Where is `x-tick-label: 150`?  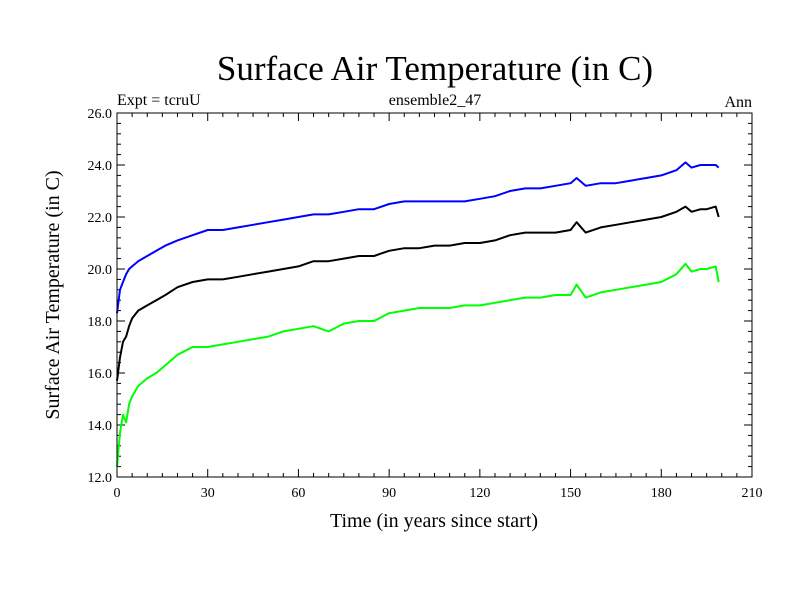
x-tick-label: 150 is located at coordinates (570, 493).